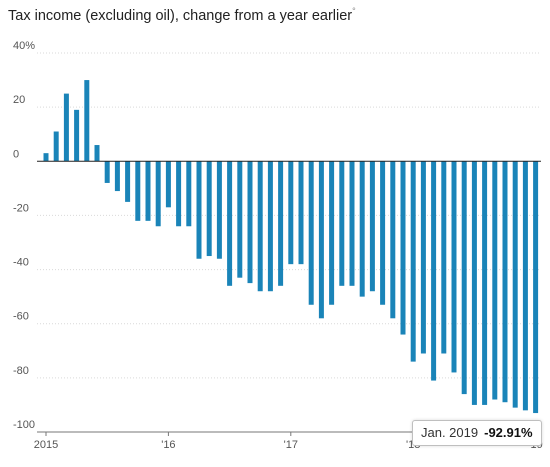 The image size is (550, 467). I want to click on y-tick-label: 0, so click(16, 154).